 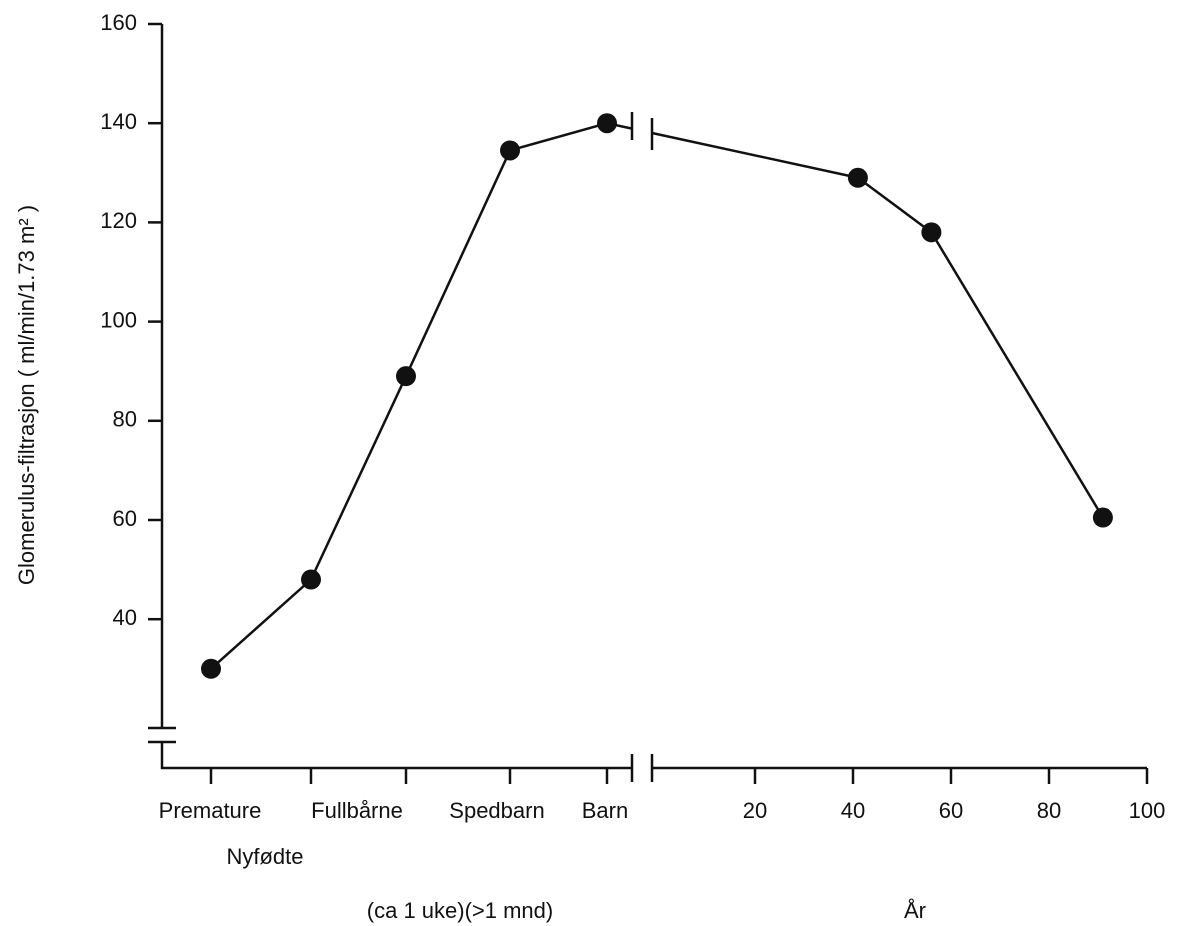 I want to click on x-tick-label: 20, so click(x=755, y=810).